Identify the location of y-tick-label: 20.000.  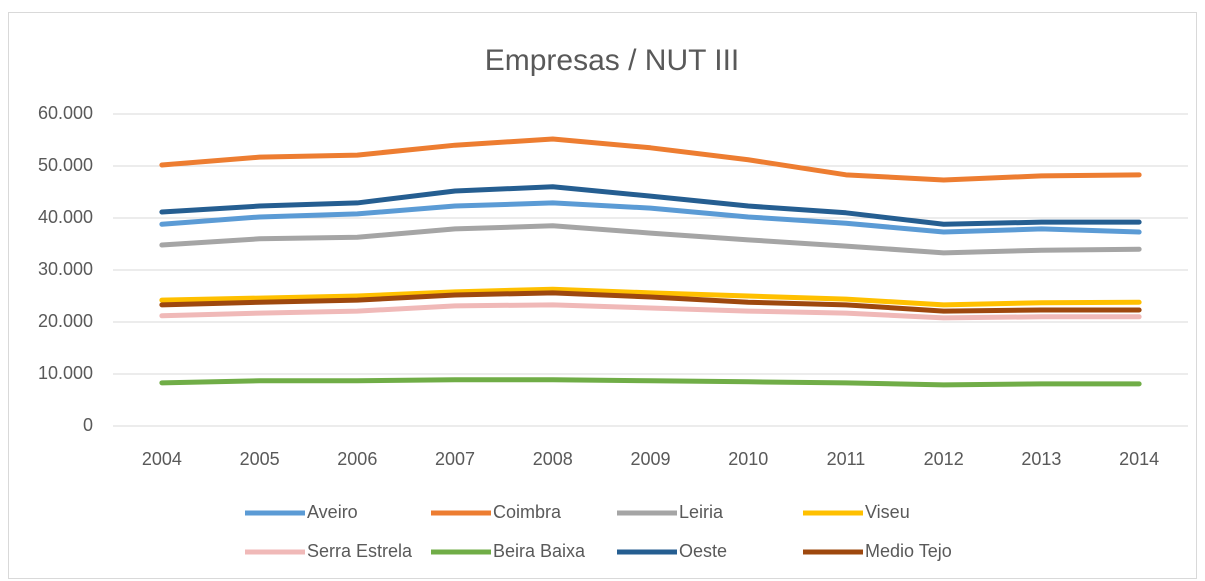
(65, 321).